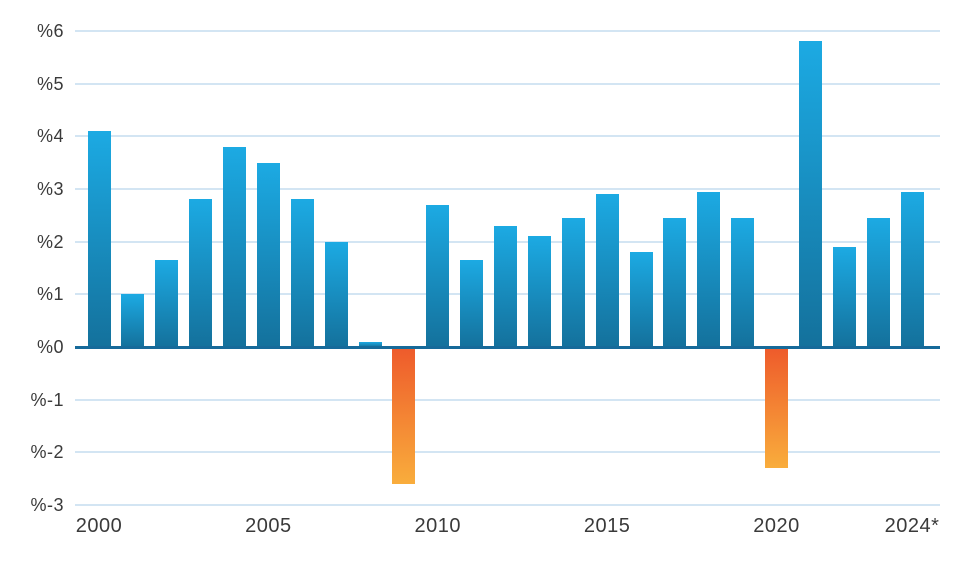 Image resolution: width=961 pixels, height=561 pixels. What do you see at coordinates (607, 270) in the screenshot?
I see `bar-2015` at bounding box center [607, 270].